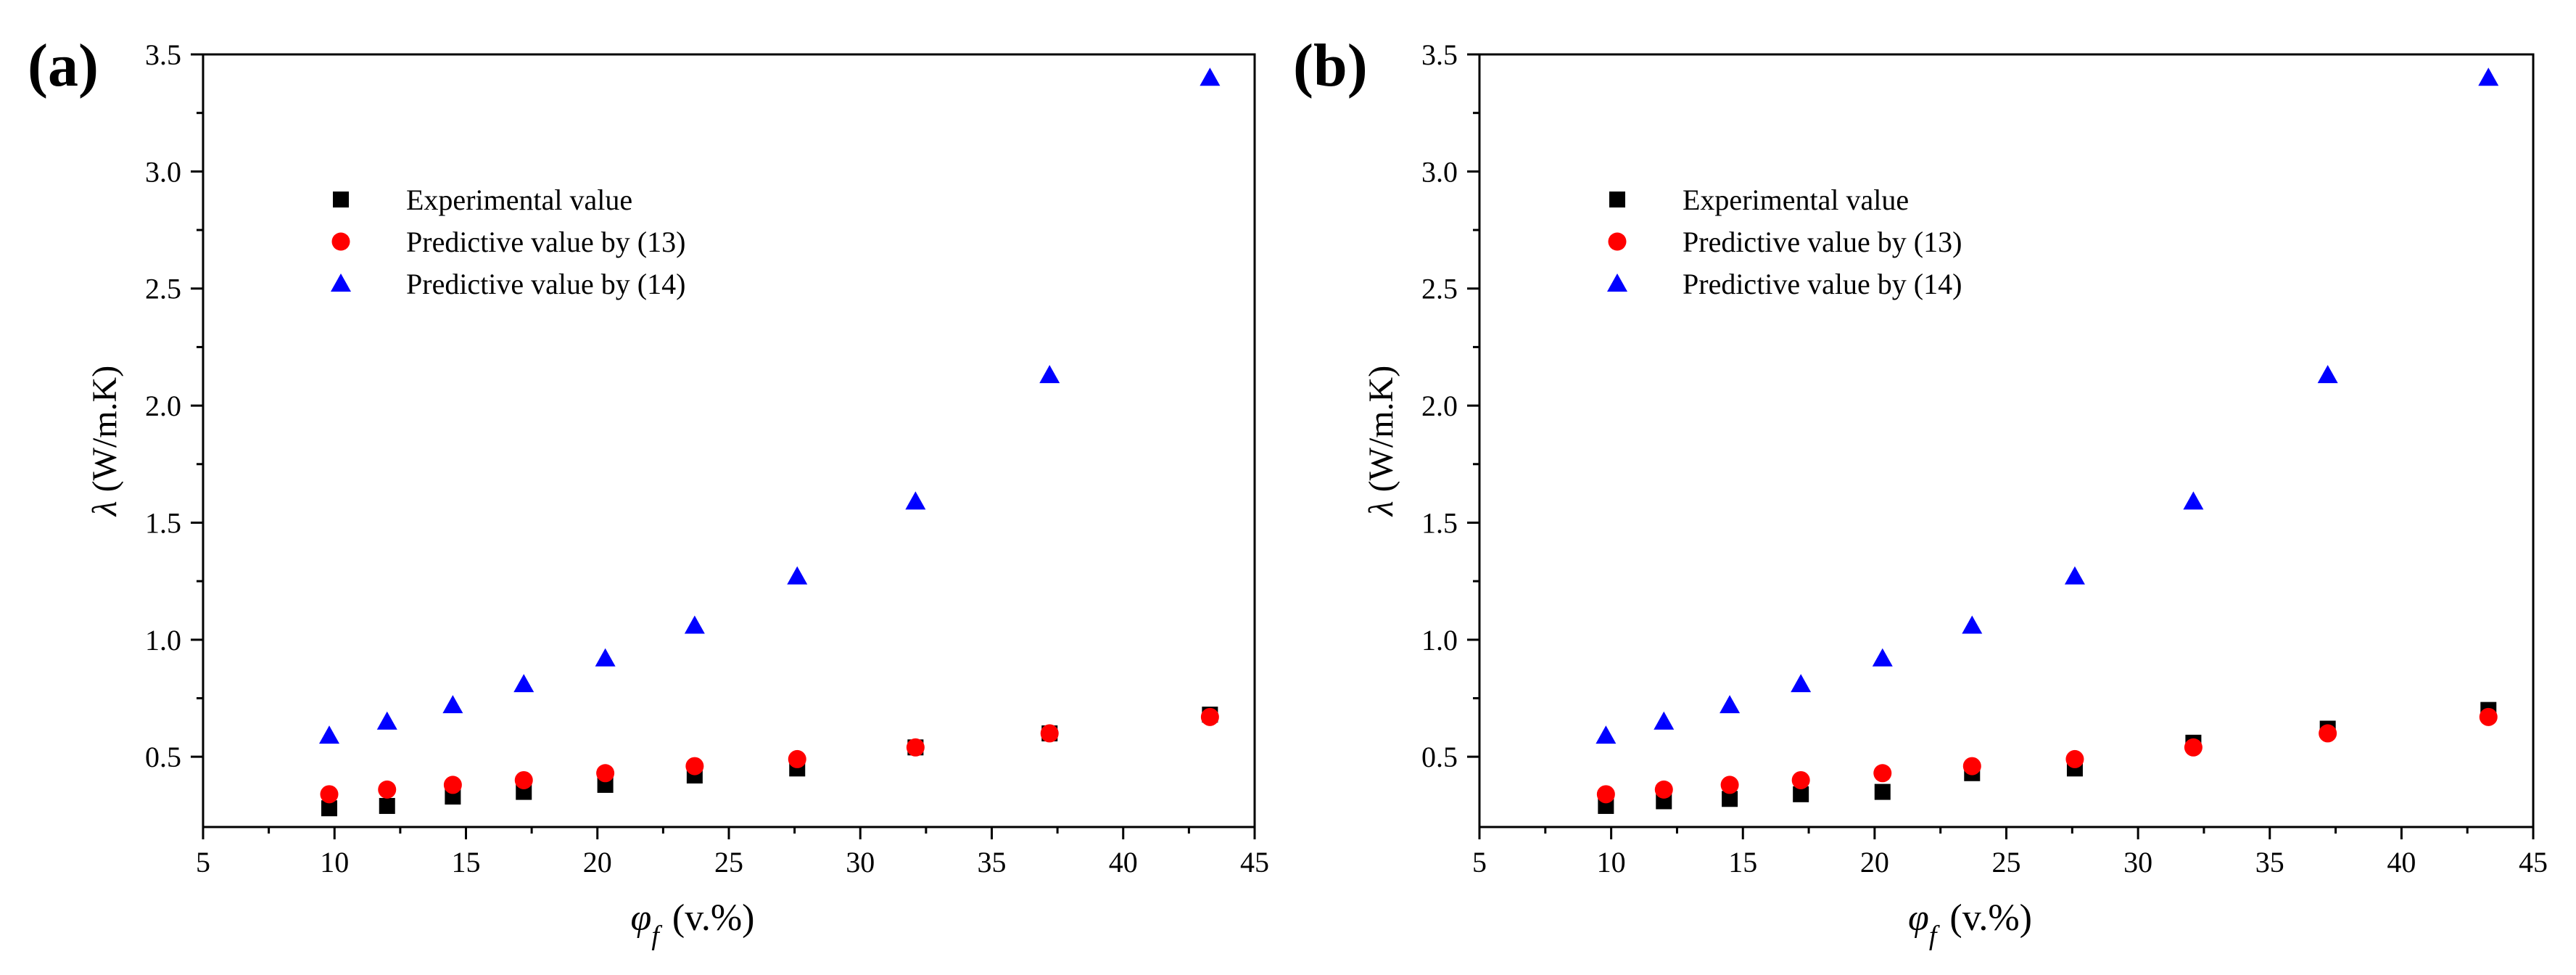 This screenshot has height=975, width=2576. What do you see at coordinates (545, 284) in the screenshot?
I see `legend-label: Predictive value by (14)` at bounding box center [545, 284].